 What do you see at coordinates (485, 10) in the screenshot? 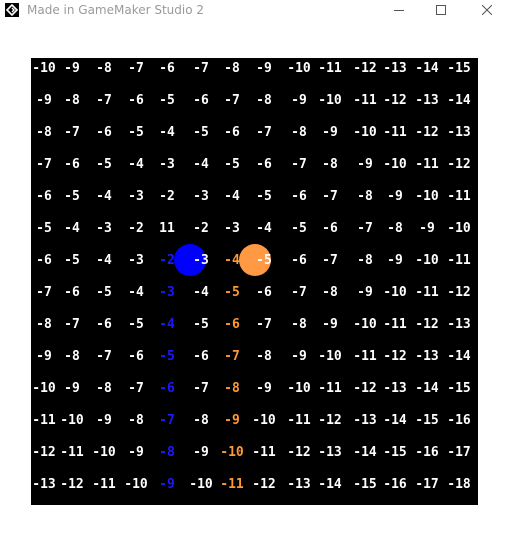
I see `close-button` at bounding box center [485, 10].